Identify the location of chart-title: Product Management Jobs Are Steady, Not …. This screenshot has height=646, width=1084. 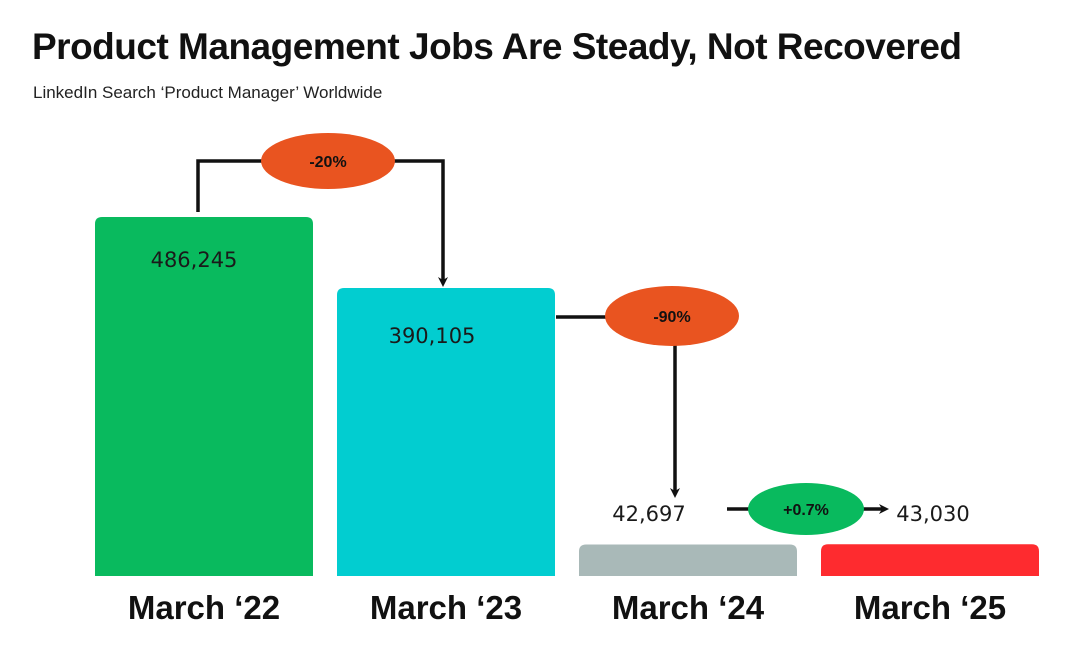
(497, 46).